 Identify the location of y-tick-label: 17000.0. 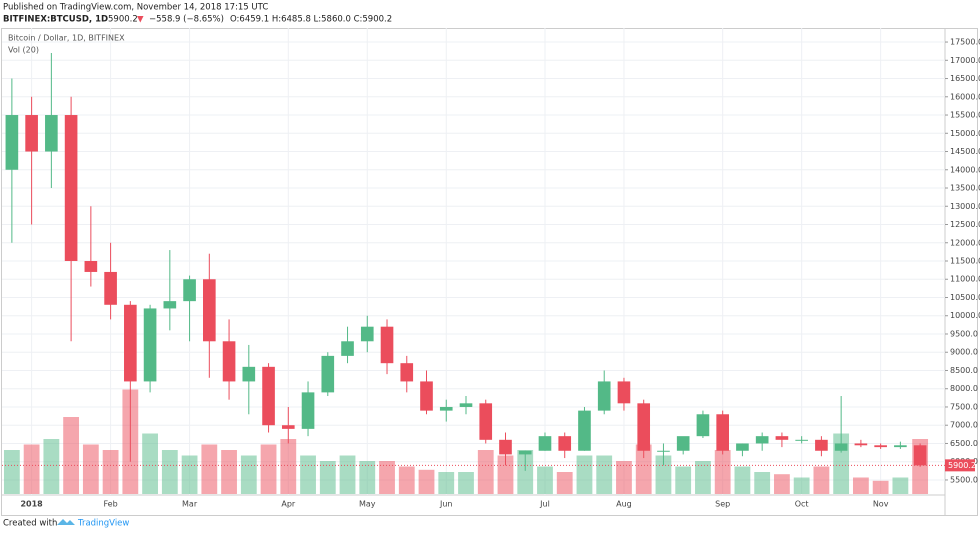
(965, 60).